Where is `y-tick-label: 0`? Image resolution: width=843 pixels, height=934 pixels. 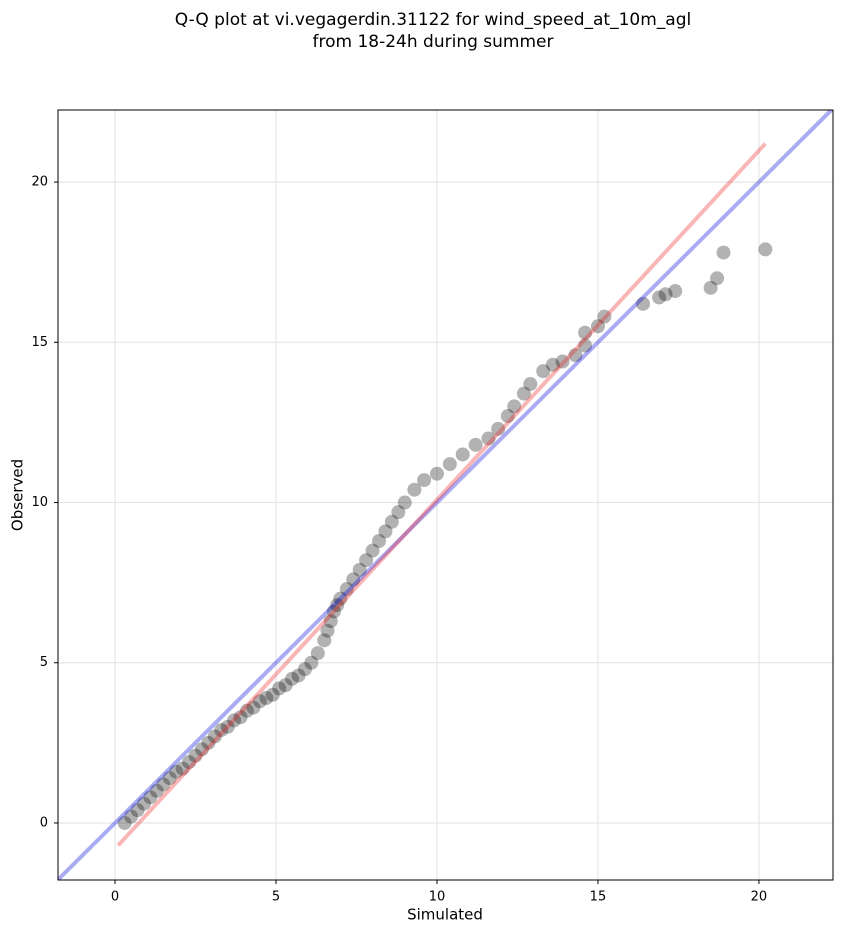
y-tick-label: 0 is located at coordinates (44, 822).